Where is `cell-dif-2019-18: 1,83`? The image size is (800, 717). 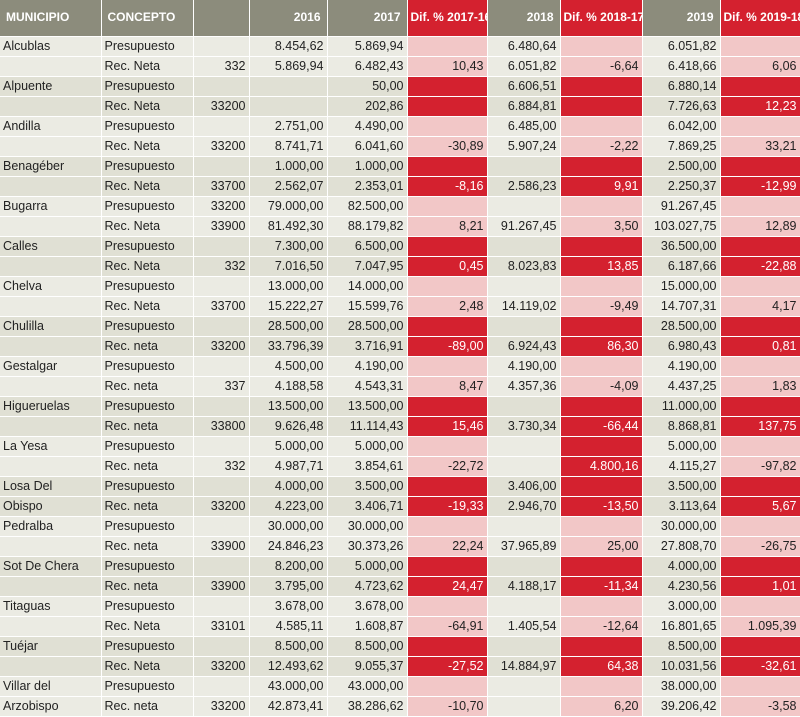 cell-dif-2019-18: 1,83 is located at coordinates (760, 386).